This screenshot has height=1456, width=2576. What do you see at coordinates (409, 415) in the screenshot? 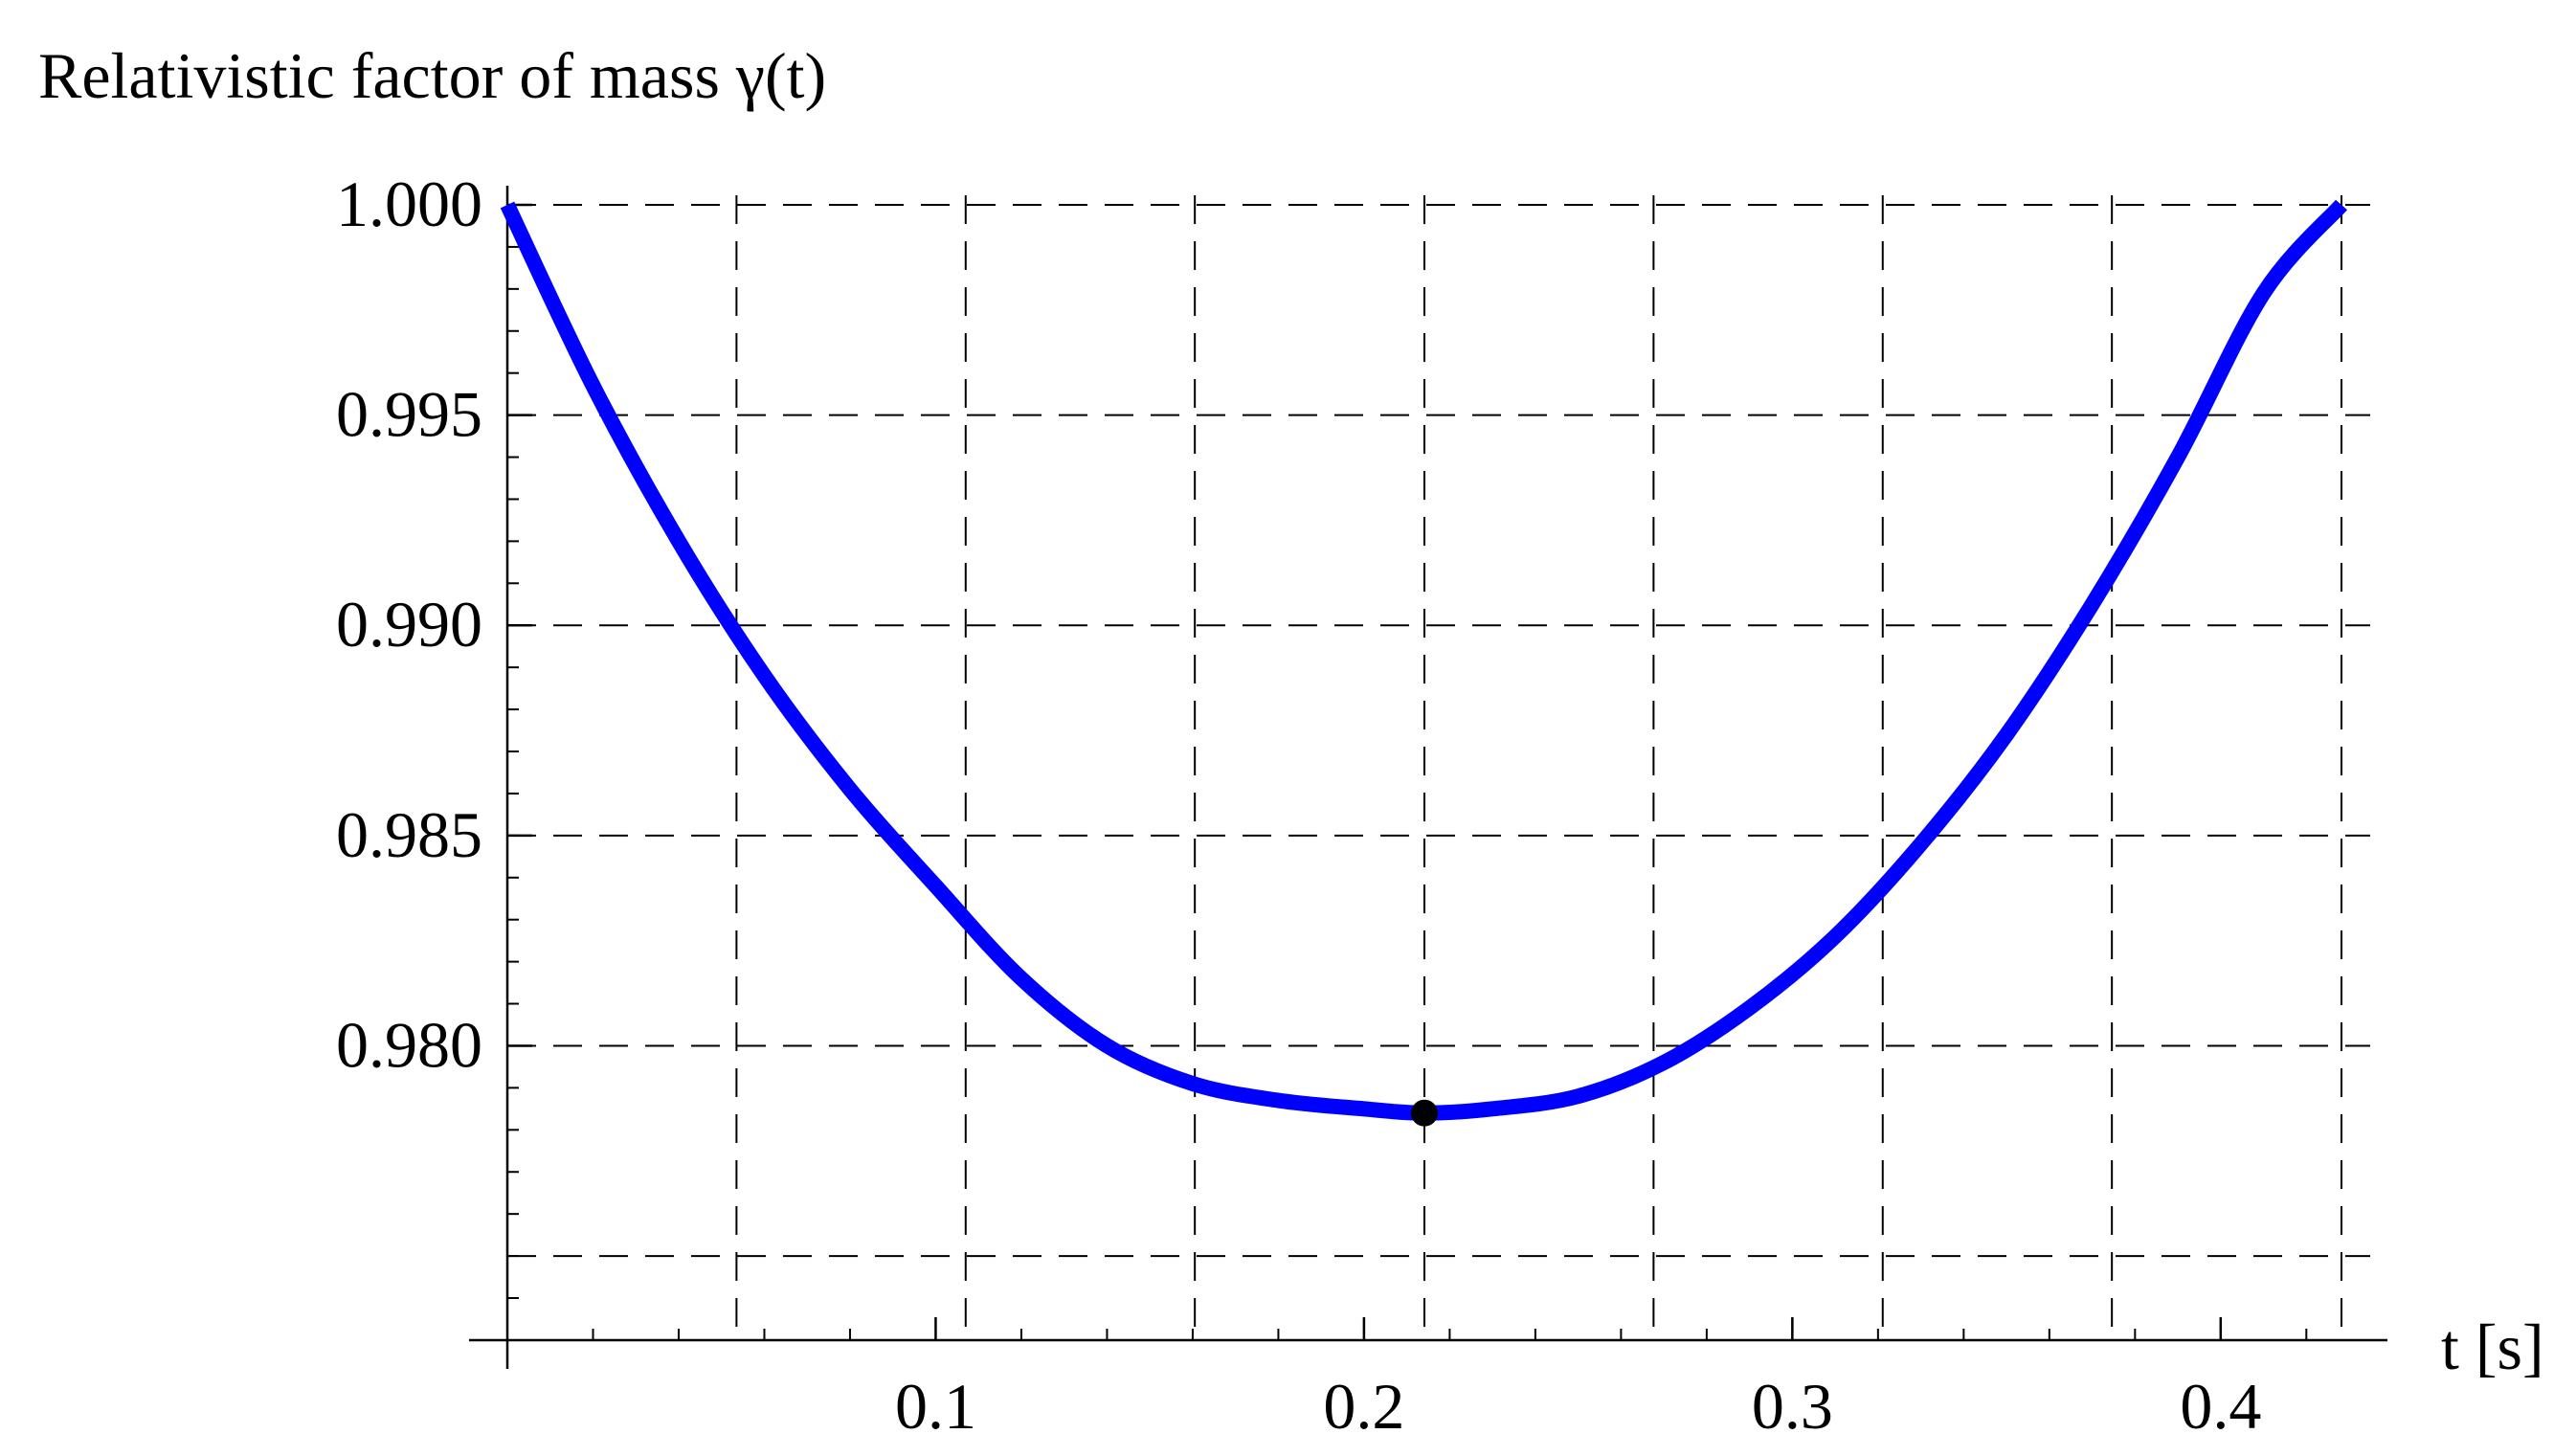
I see `y-tick-label-1: 0.995` at bounding box center [409, 415].